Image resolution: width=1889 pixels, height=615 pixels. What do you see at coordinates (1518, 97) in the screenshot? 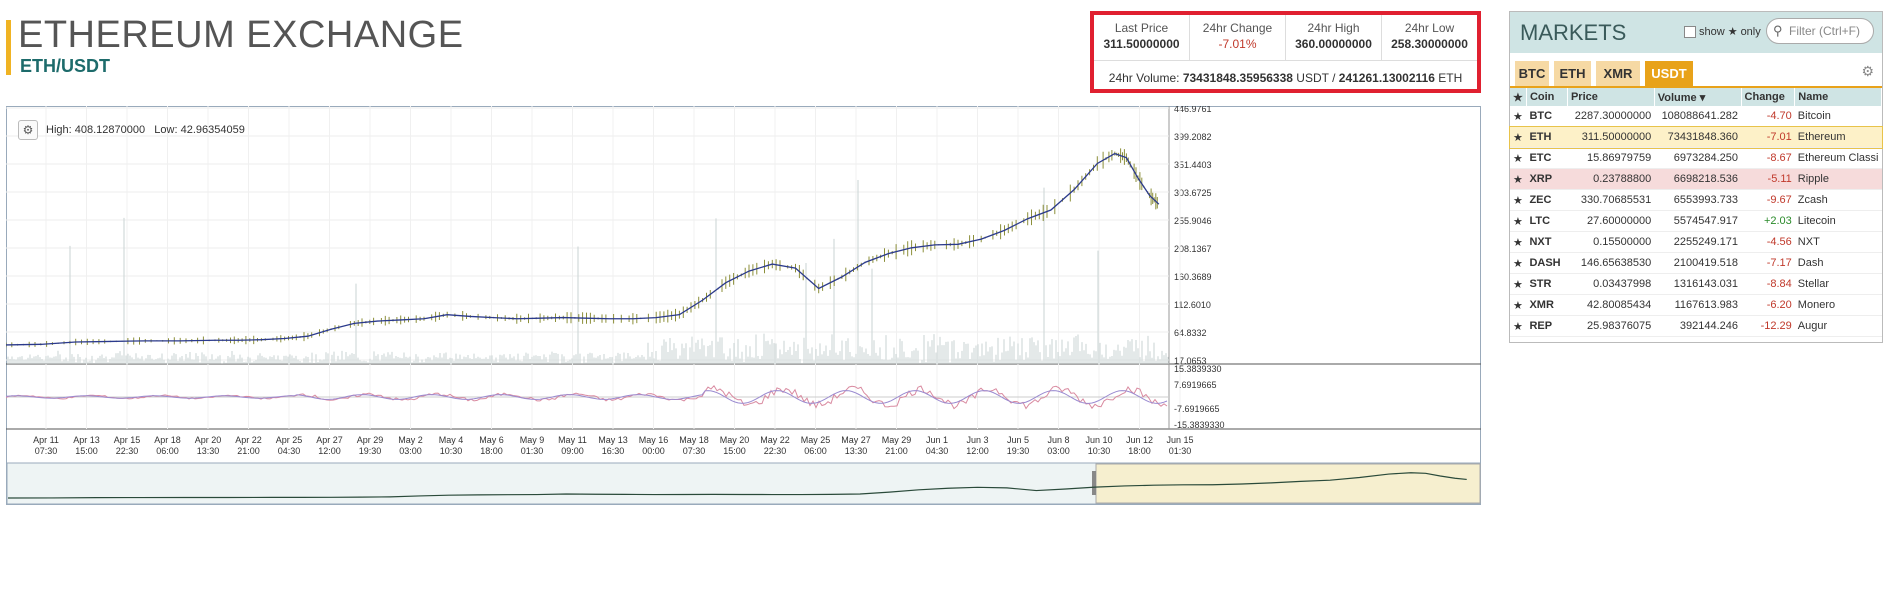
I see `col-star: ★` at bounding box center [1518, 97].